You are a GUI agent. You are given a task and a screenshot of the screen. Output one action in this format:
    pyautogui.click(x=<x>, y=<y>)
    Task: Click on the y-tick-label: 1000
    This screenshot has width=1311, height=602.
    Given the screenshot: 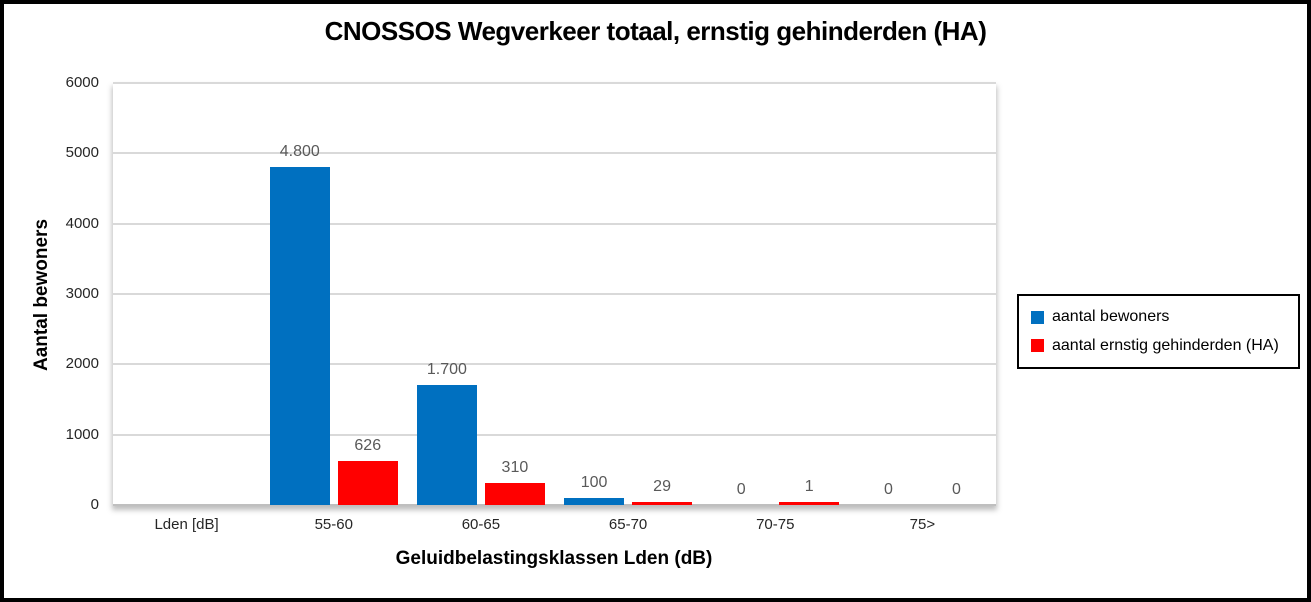 What is the action you would take?
    pyautogui.click(x=82, y=434)
    